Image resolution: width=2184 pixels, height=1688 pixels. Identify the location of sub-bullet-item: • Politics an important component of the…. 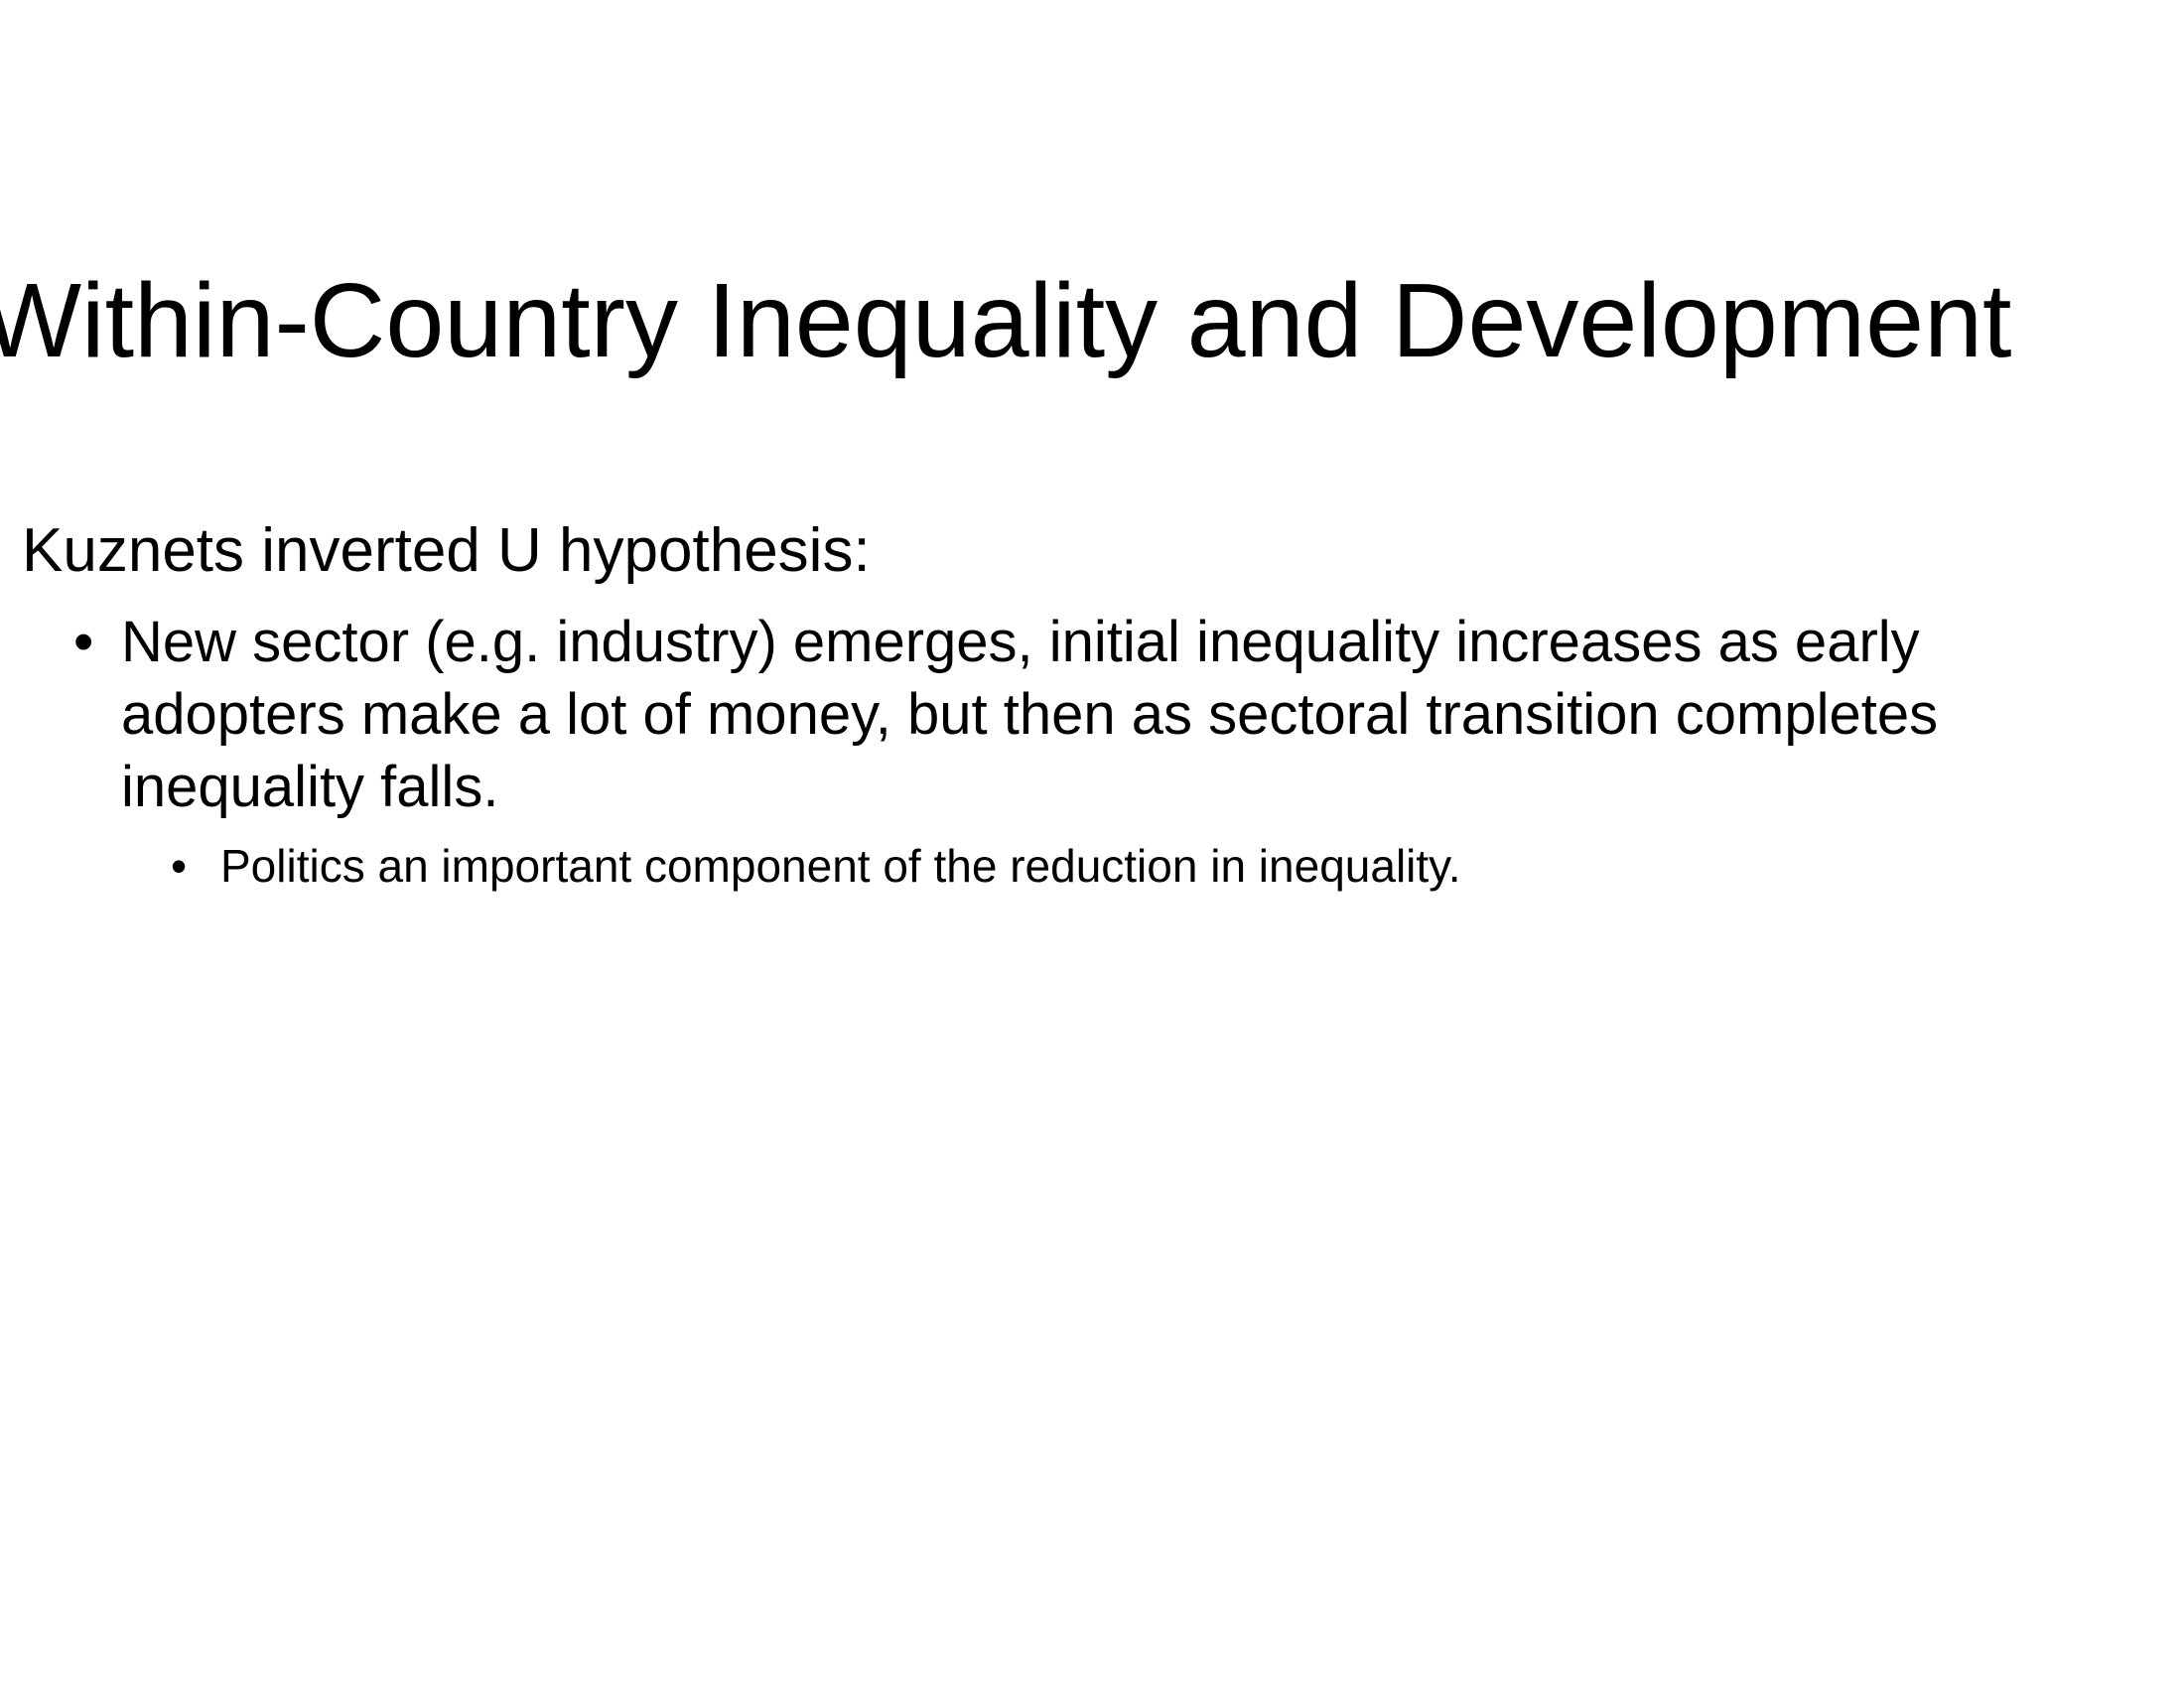
(1074, 867).